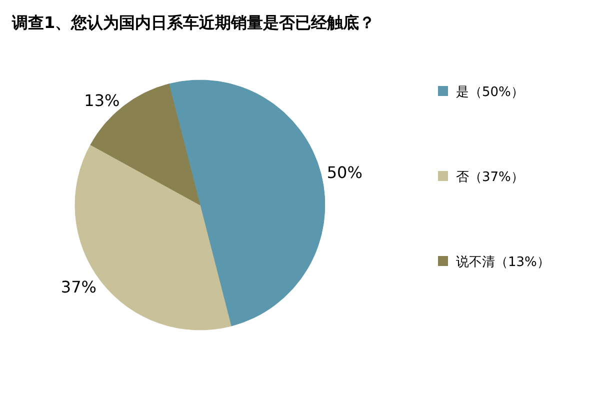  Describe the element at coordinates (490, 177) in the screenshot. I see `legend-label: 否（37%）` at that location.